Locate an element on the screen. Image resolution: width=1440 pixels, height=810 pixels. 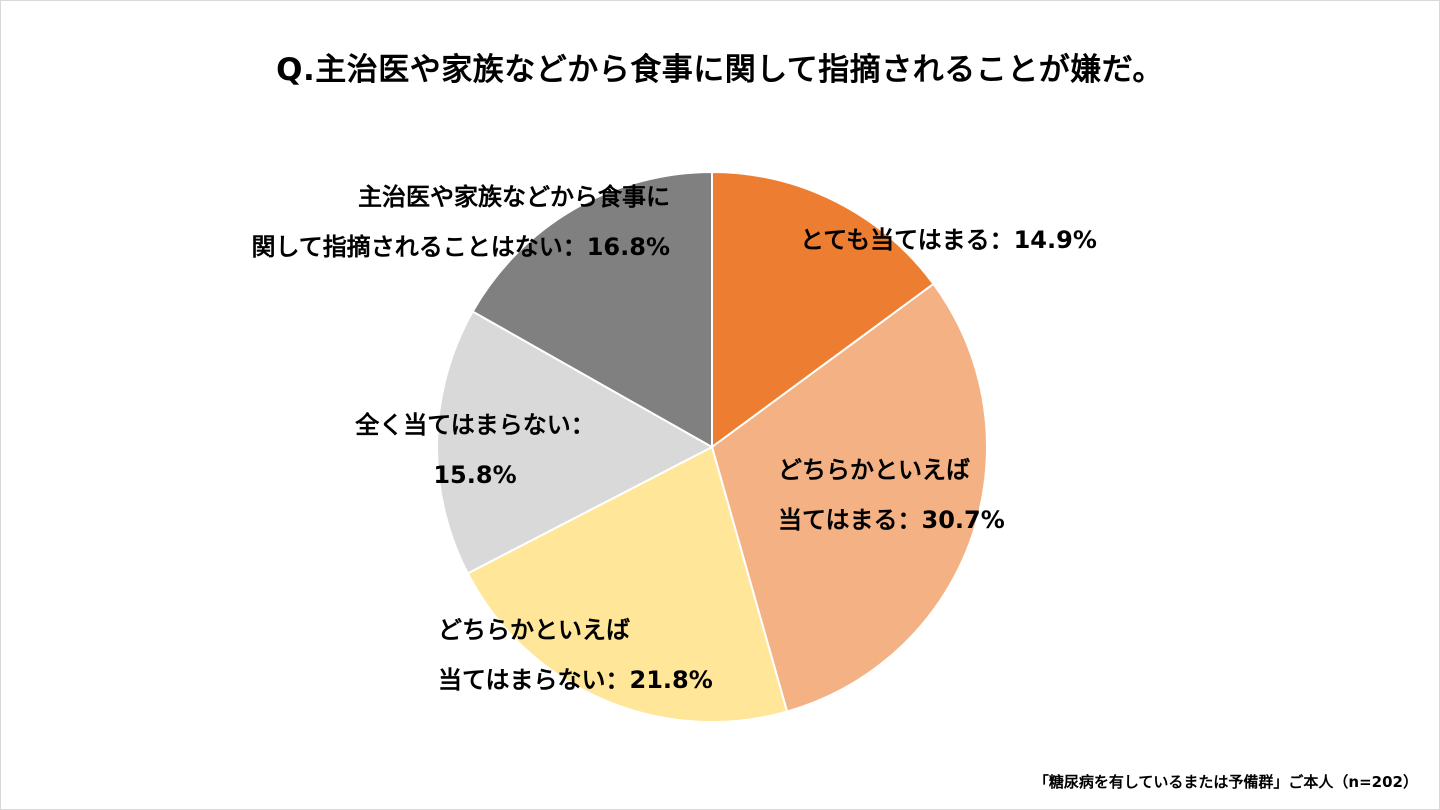
slice-label-line: 主治医や家族などから食事に is located at coordinates (514, 197).